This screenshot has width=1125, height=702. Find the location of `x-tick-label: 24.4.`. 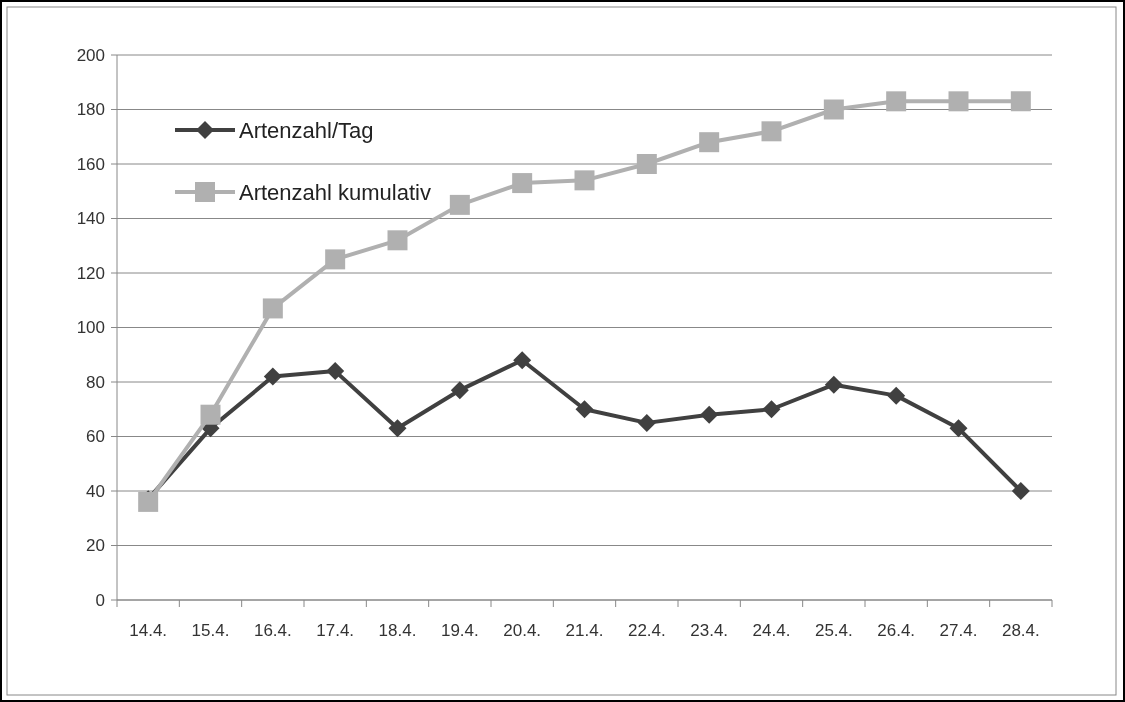

x-tick-label: 24.4. is located at coordinates (771, 630).